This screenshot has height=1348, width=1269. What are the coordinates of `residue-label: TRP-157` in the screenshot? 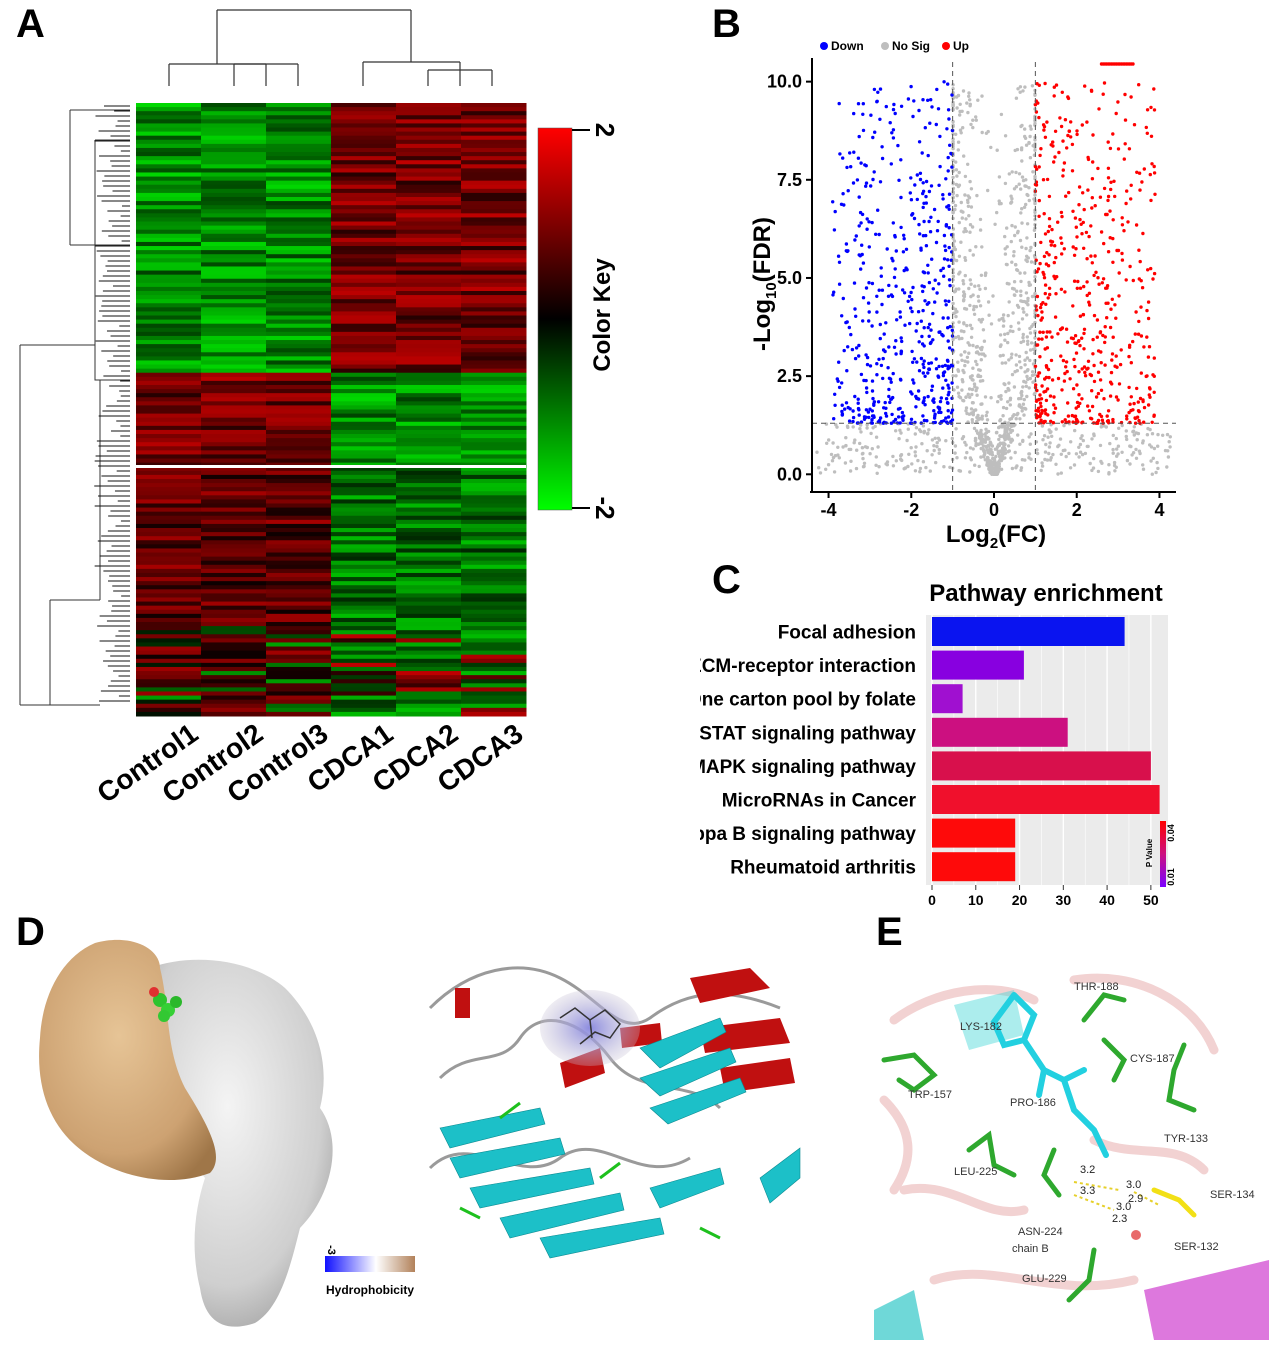 It's located at (930, 1095).